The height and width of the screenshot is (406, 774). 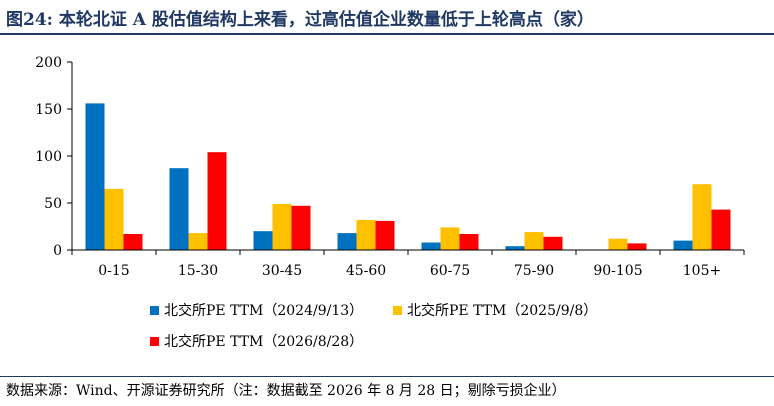 What do you see at coordinates (48, 157) in the screenshot?
I see `y-tick-label: 100` at bounding box center [48, 157].